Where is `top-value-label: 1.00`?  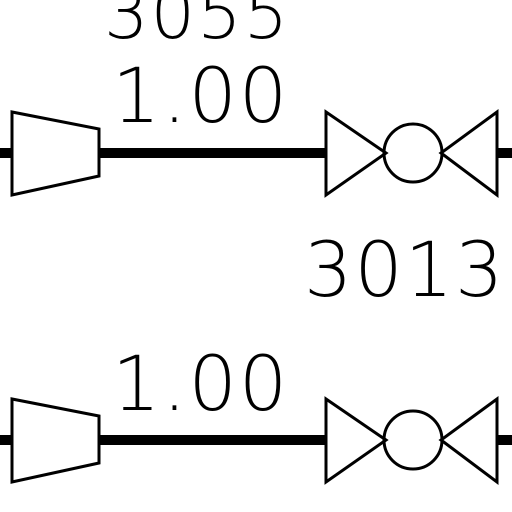 top-value-label: 1.00 is located at coordinates (200, 95).